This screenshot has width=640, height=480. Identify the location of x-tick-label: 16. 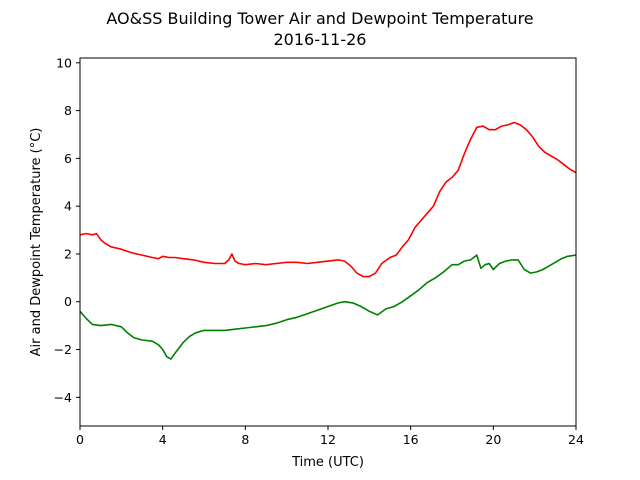
(411, 439).